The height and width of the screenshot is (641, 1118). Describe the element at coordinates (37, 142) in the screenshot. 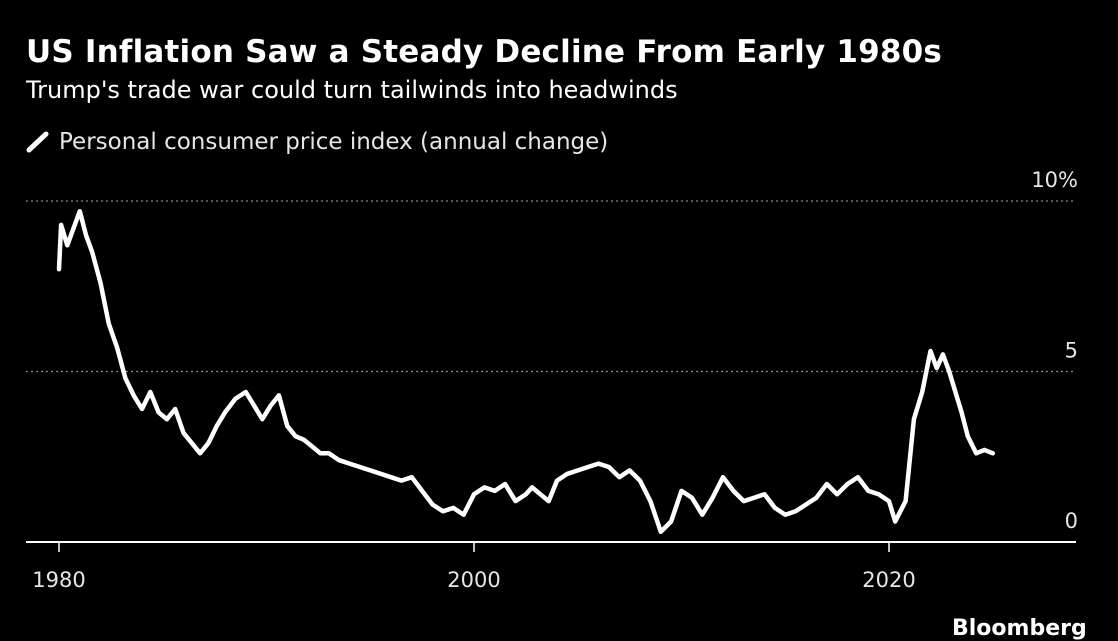

I see `legend-line-icon` at that location.